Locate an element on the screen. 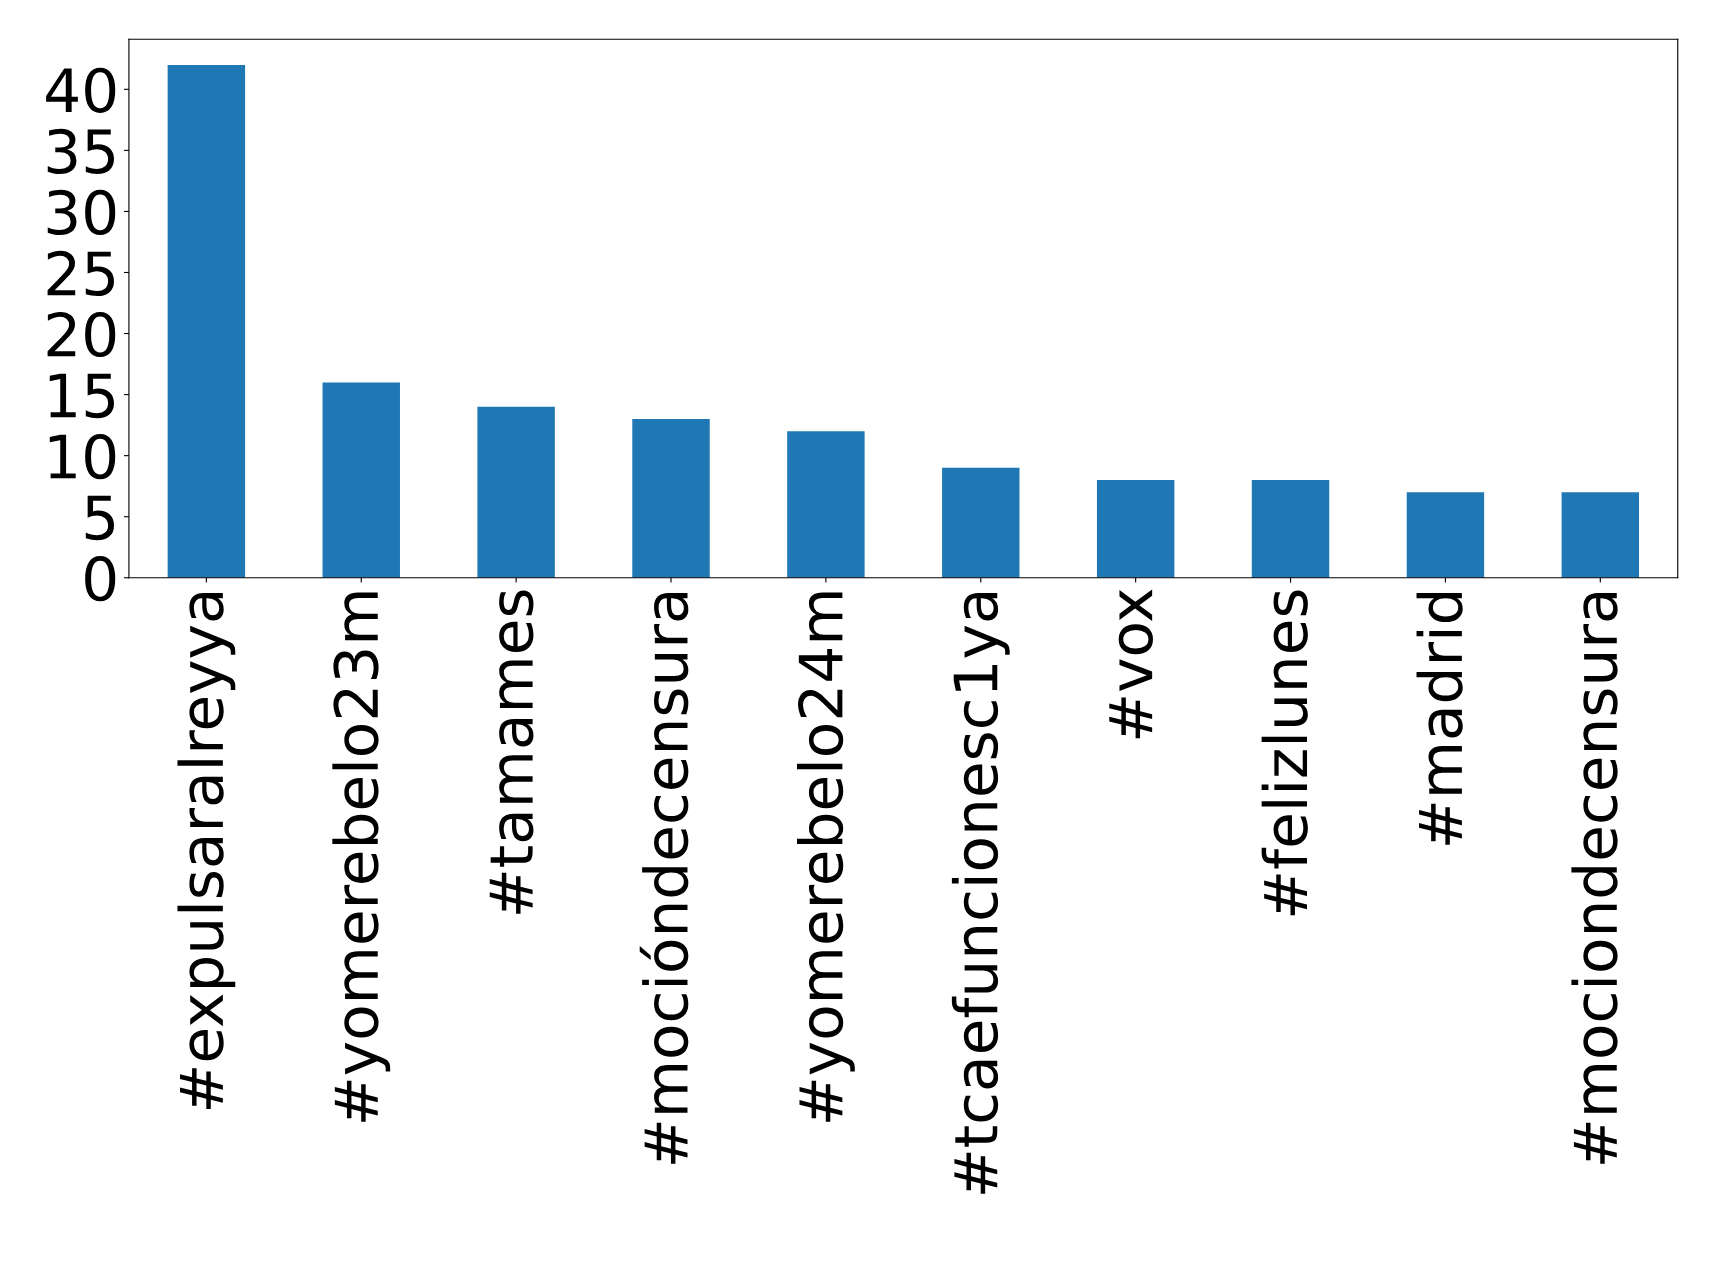 The width and height of the screenshot is (1719, 1267). x-tick-label: #madrid is located at coordinates (1439, 718).